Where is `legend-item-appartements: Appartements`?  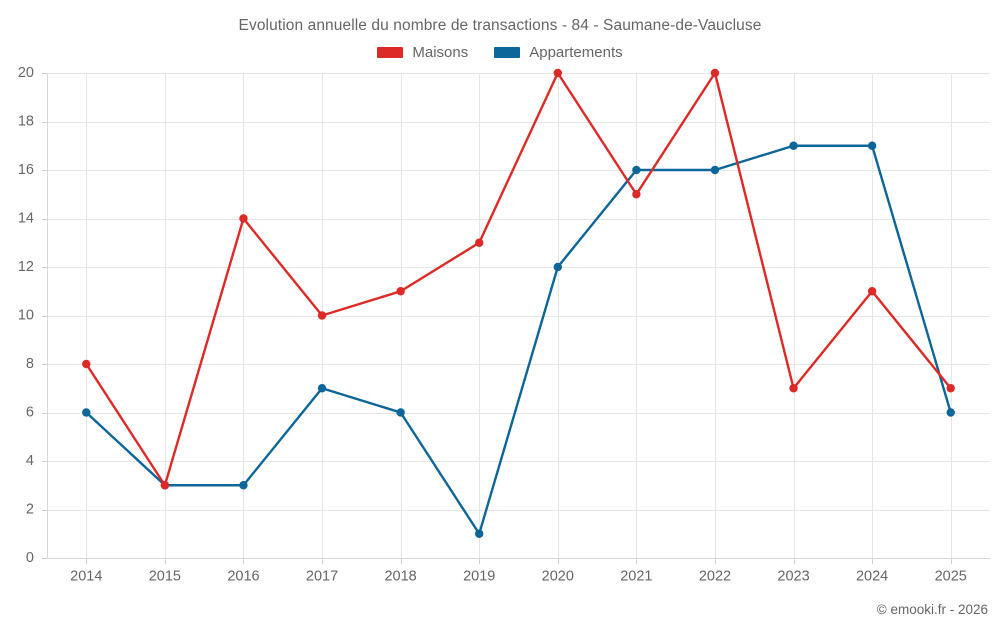
legend-item-appartements: Appartements is located at coordinates (558, 52).